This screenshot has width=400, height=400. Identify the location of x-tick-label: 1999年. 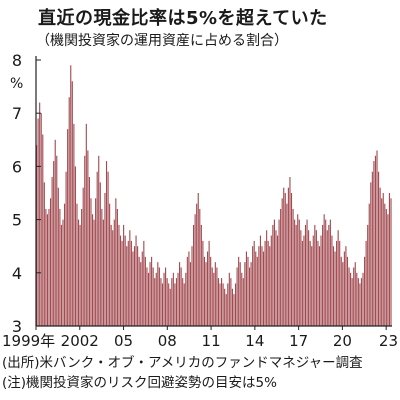
(28, 341).